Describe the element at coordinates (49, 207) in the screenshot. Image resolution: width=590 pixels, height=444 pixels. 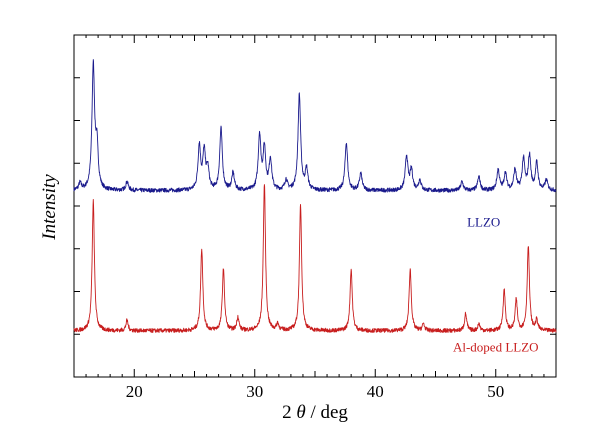
I see `y-axis-label: Intensity` at that location.